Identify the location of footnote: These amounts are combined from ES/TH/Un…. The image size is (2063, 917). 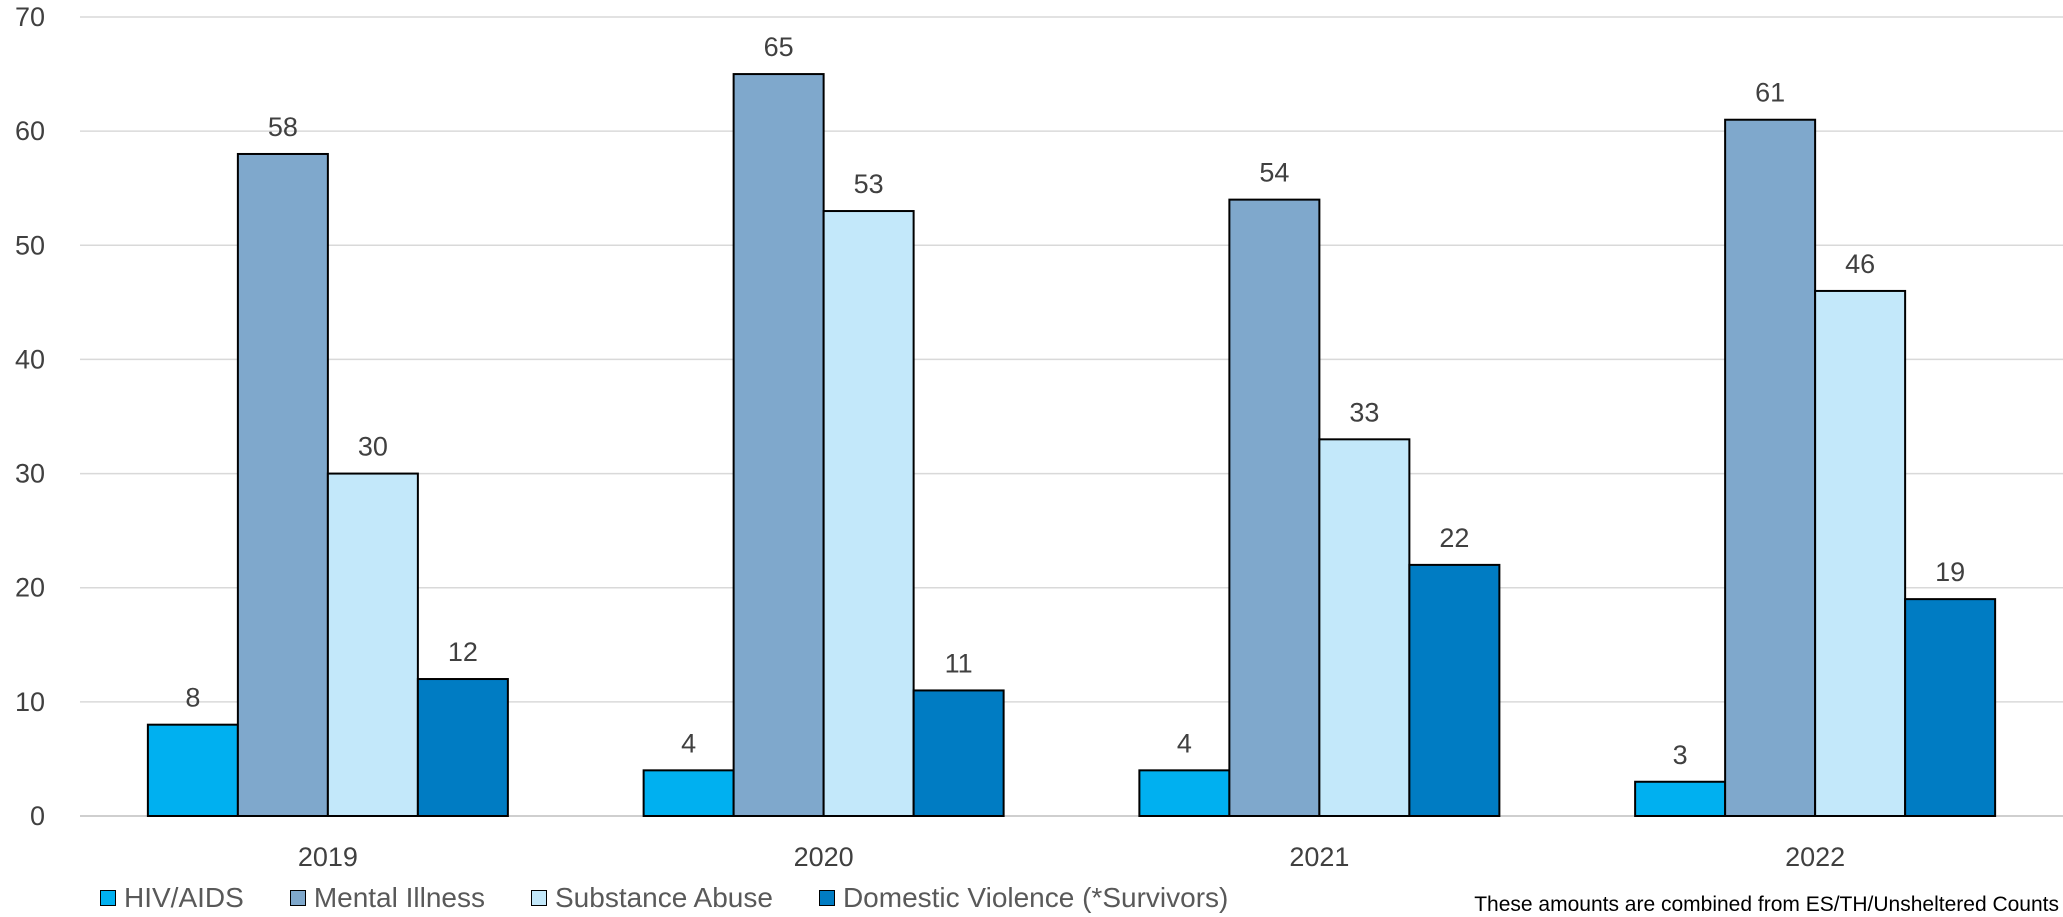
(1766, 904).